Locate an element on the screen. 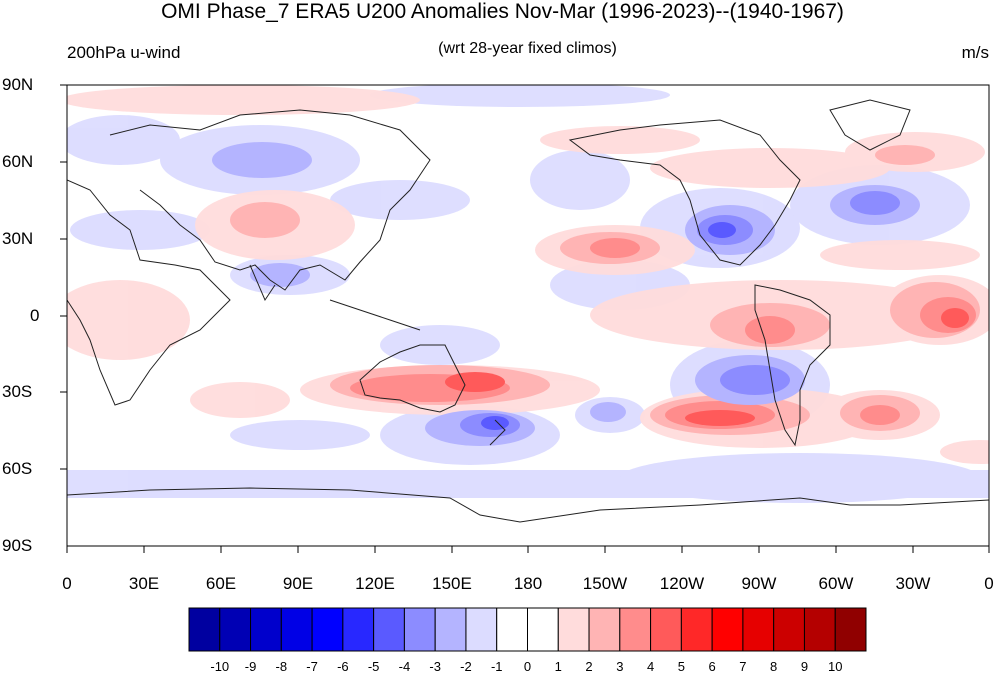  lat-label-60n: 60N is located at coordinates (18, 161).